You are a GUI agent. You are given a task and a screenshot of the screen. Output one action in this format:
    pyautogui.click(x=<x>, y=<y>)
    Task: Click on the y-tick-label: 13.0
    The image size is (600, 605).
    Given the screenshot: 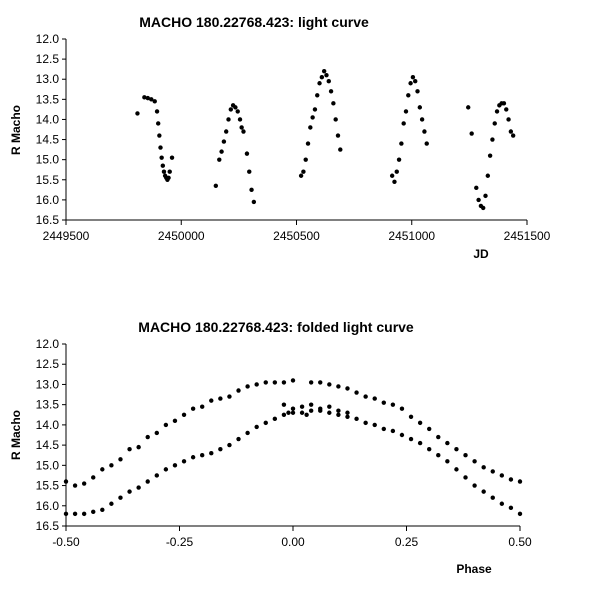 What is the action you would take?
    pyautogui.click(x=48, y=384)
    